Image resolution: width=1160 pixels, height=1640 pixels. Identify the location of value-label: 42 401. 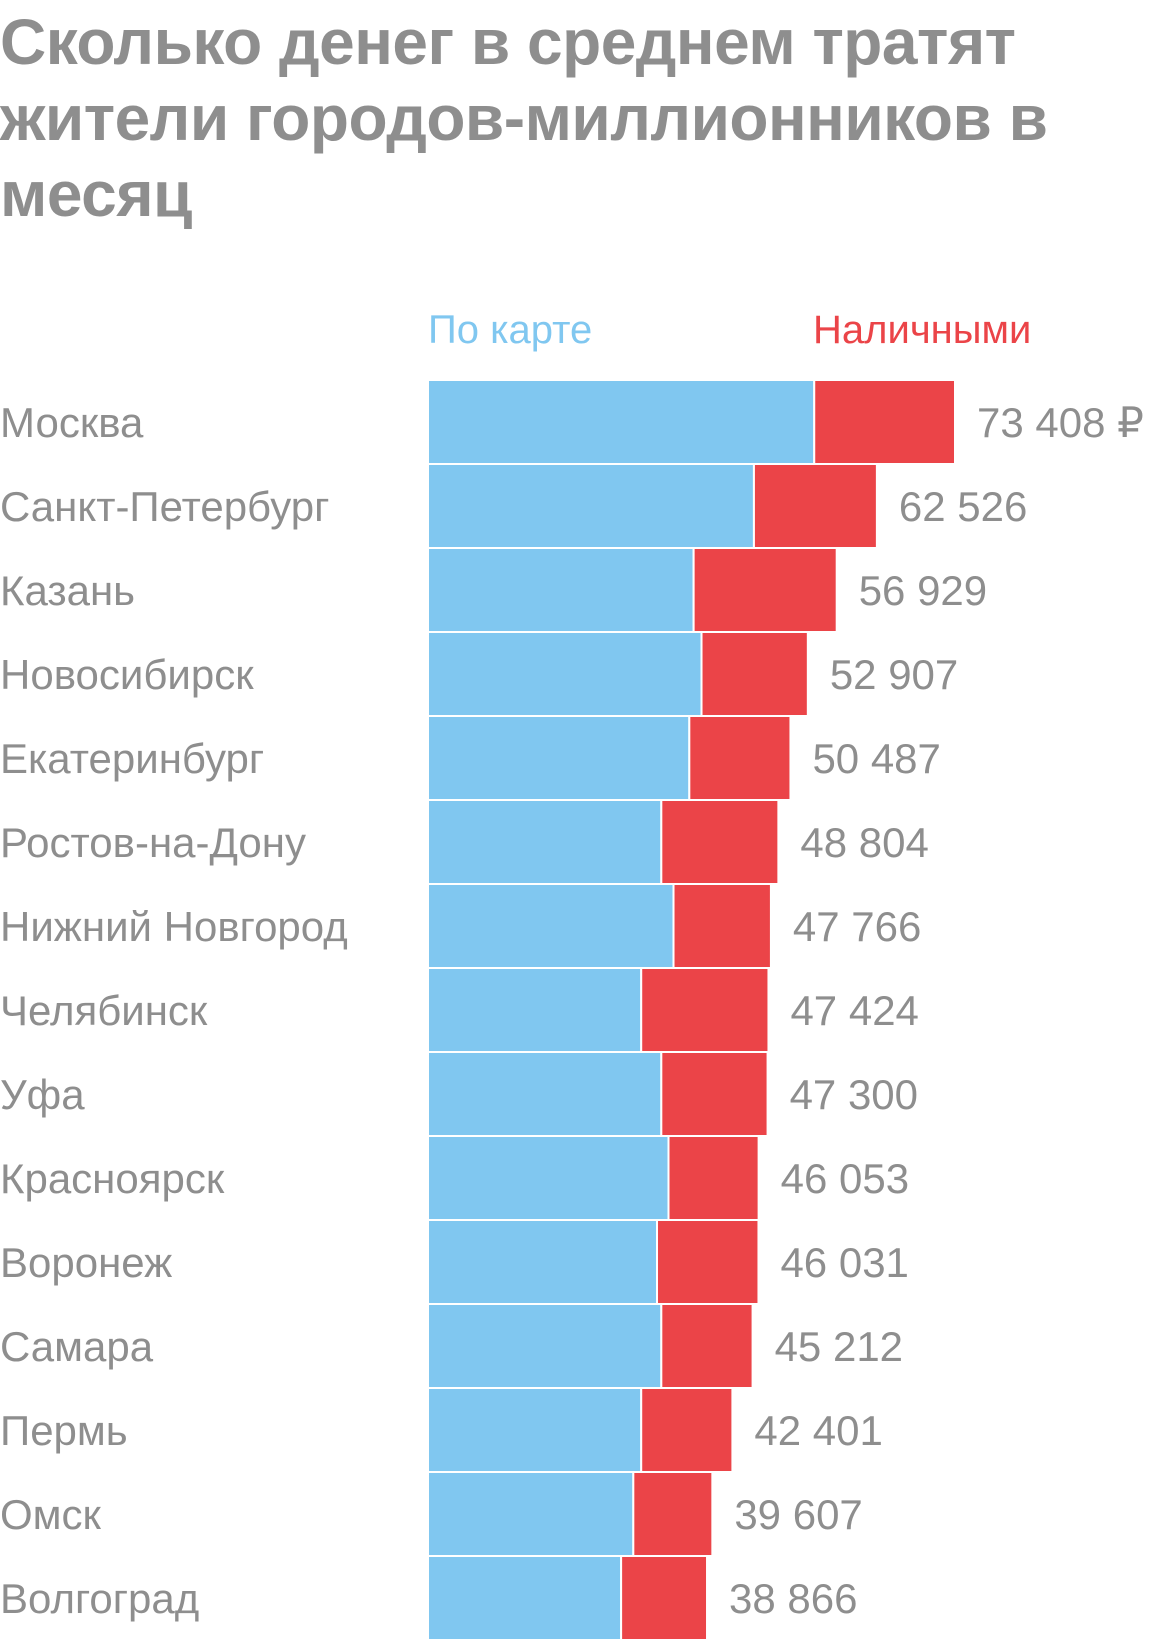
(818, 1430).